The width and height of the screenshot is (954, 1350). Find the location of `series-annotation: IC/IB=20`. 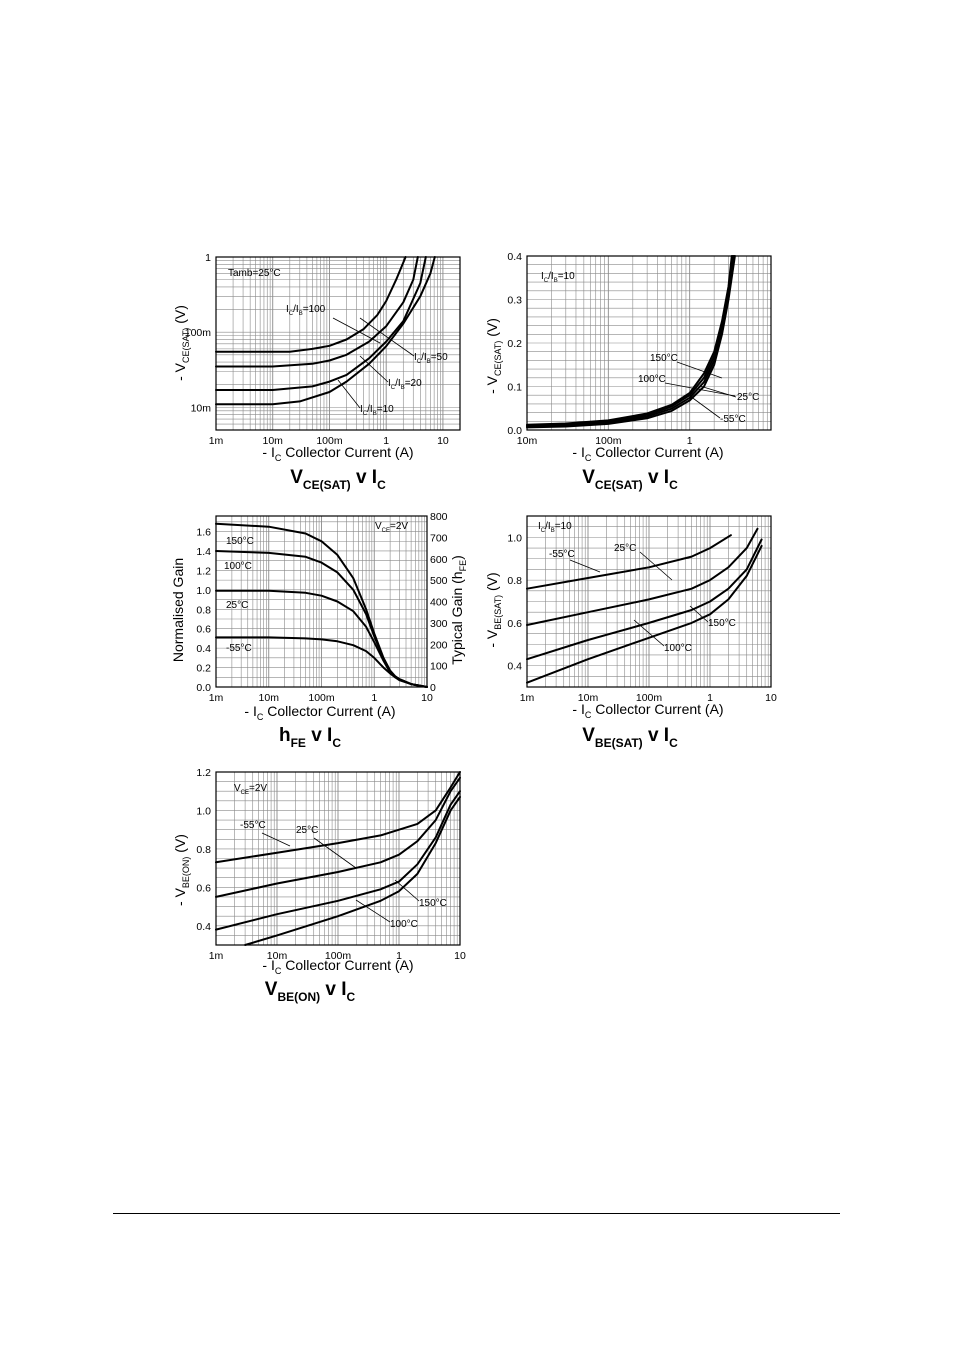

series-annotation: IC/IB=20 is located at coordinates (405, 384).